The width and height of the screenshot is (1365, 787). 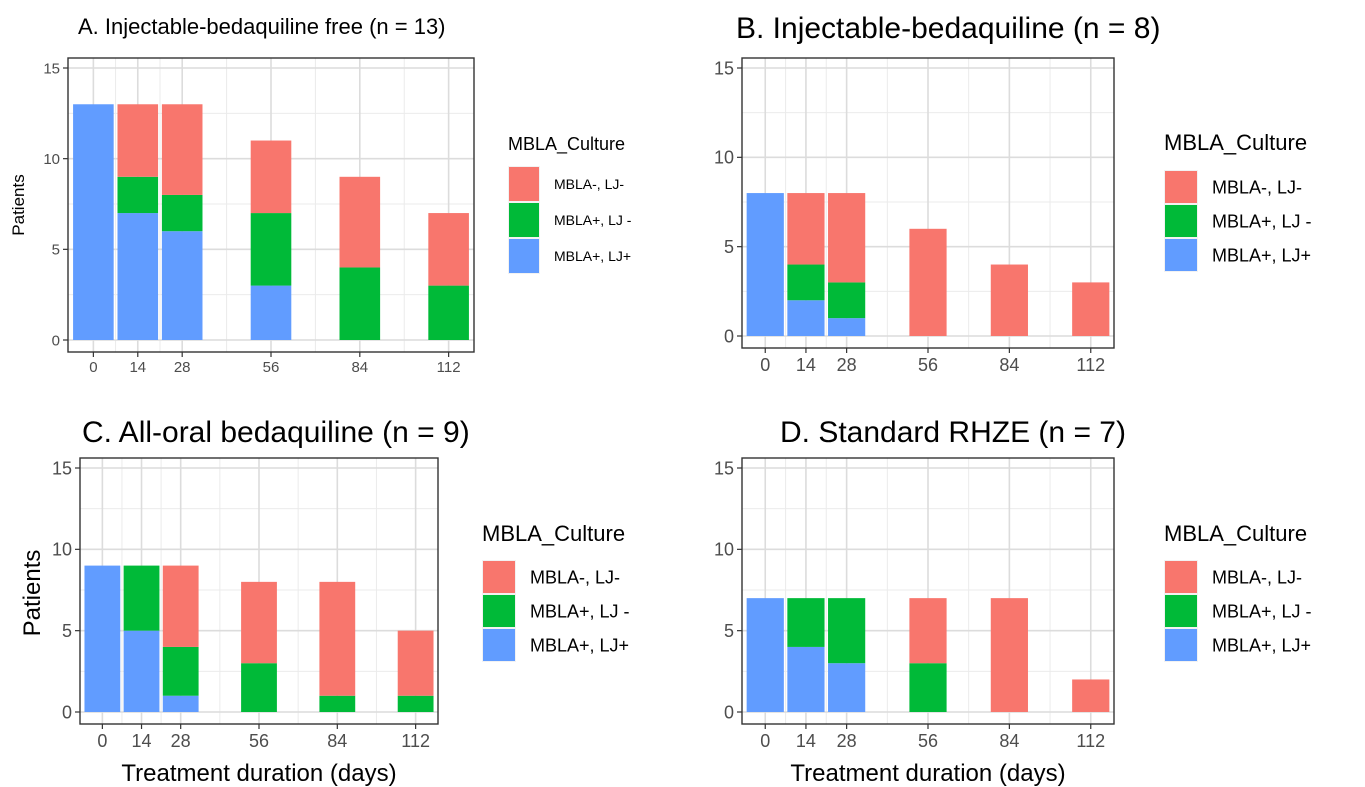 I want to click on chart-title: D. Standard RHZE (n = 7), so click(x=953, y=432).